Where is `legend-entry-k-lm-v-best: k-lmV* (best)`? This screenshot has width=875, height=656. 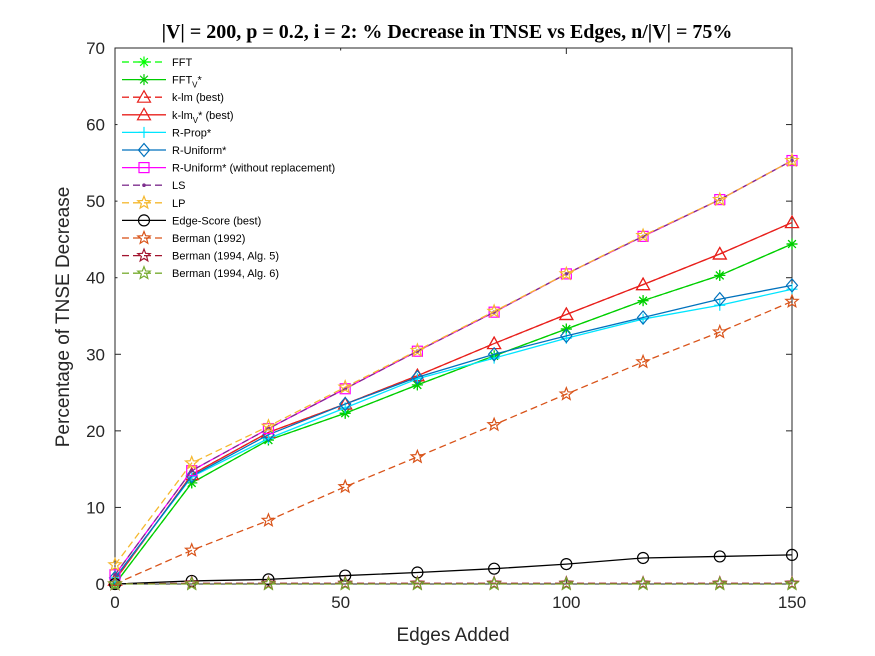
legend-entry-k-lm-v-best: k-lmV* (best) is located at coordinates (178, 116).